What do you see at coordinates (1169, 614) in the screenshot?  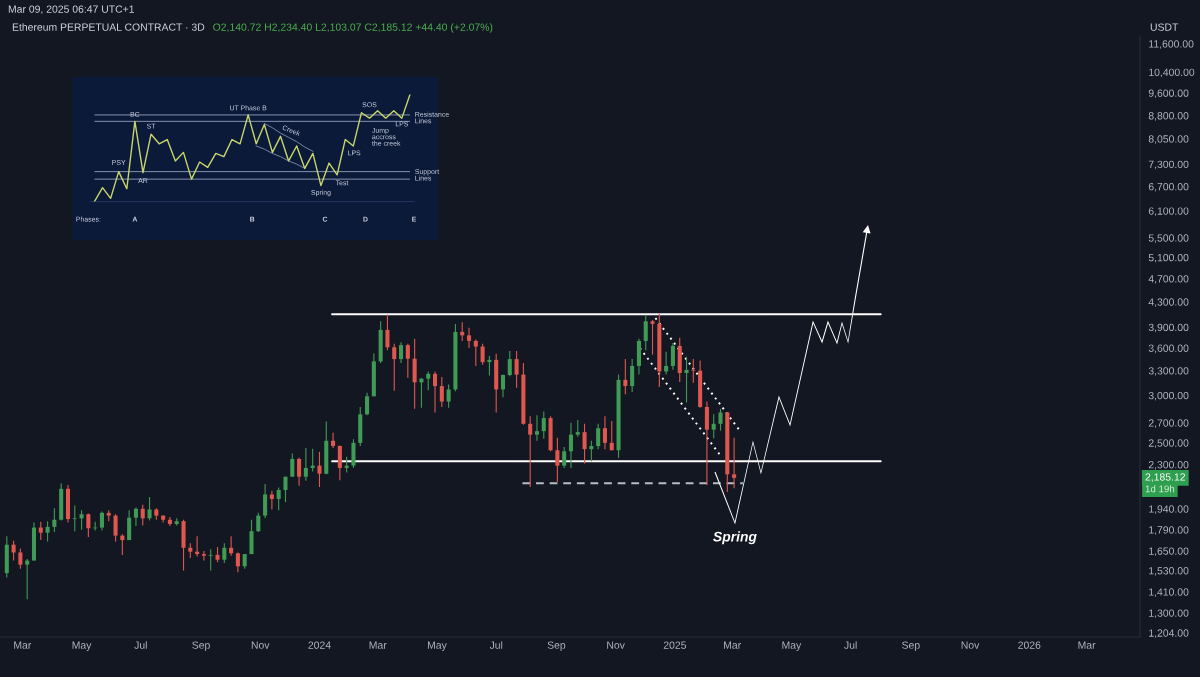 I see `y-tick-label: 1,300.00` at bounding box center [1169, 614].